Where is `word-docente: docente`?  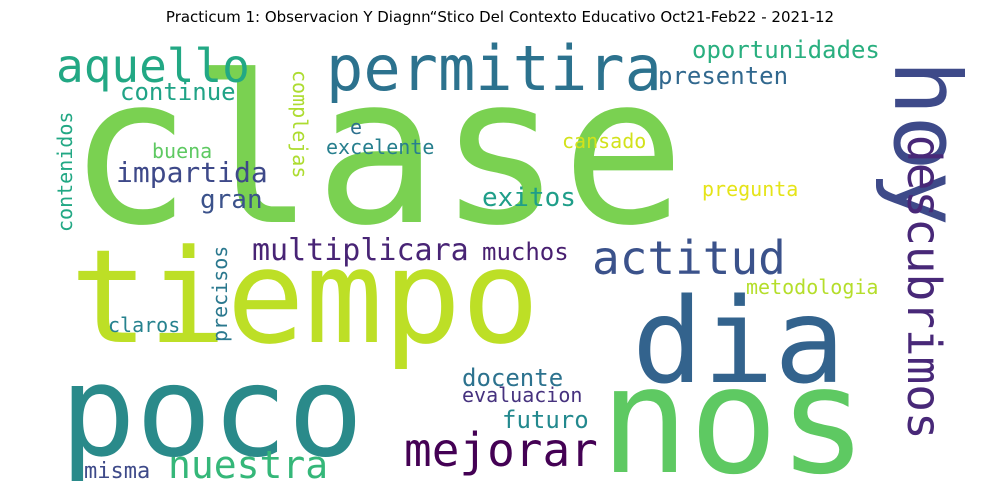
word-docente: docente is located at coordinates (512, 378).